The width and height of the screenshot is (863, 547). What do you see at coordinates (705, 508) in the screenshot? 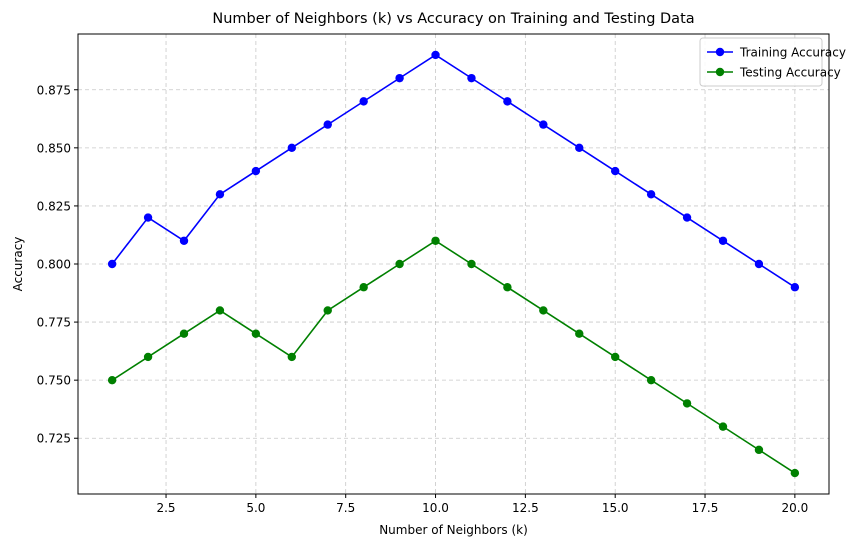
I see `x-tick-label: 17.5` at bounding box center [705, 508].